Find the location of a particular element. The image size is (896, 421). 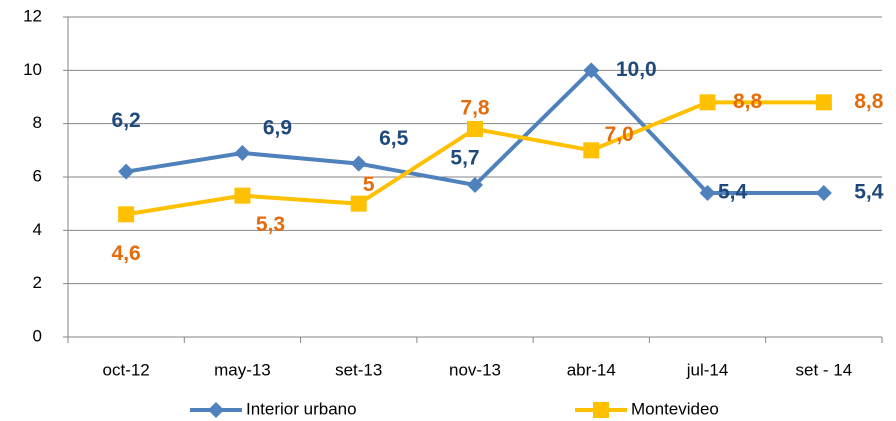

value-label: 5,7 is located at coordinates (464, 158).